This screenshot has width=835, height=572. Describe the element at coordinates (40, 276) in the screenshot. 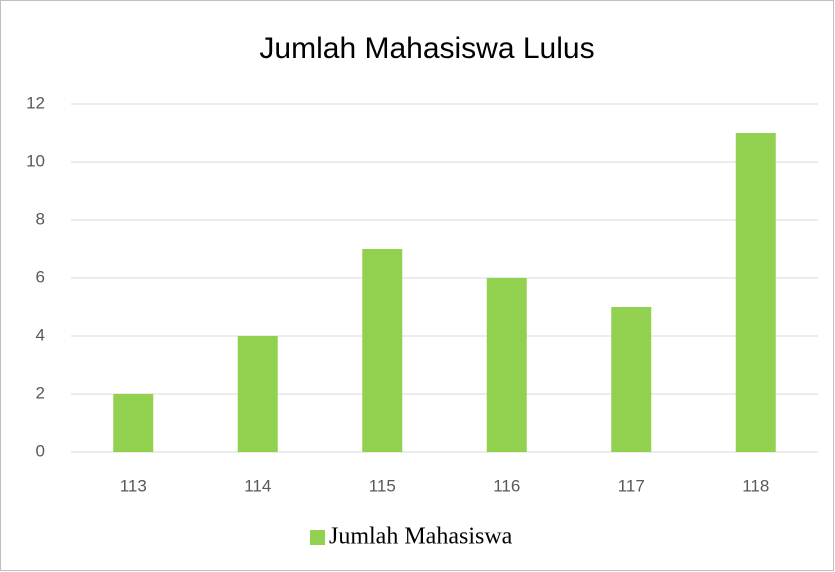

I see `y-tick-label: 6` at that location.